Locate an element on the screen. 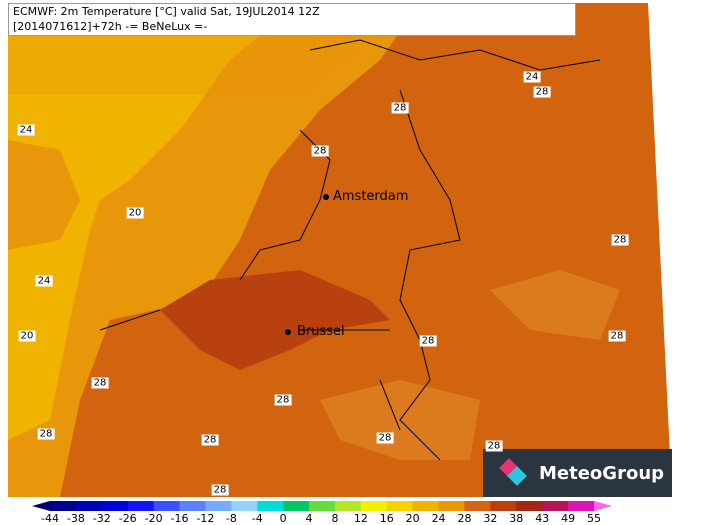 Image resolution: width=725 pixels, height=525 pixels. colorbar-tick-label: 55 is located at coordinates (594, 518).